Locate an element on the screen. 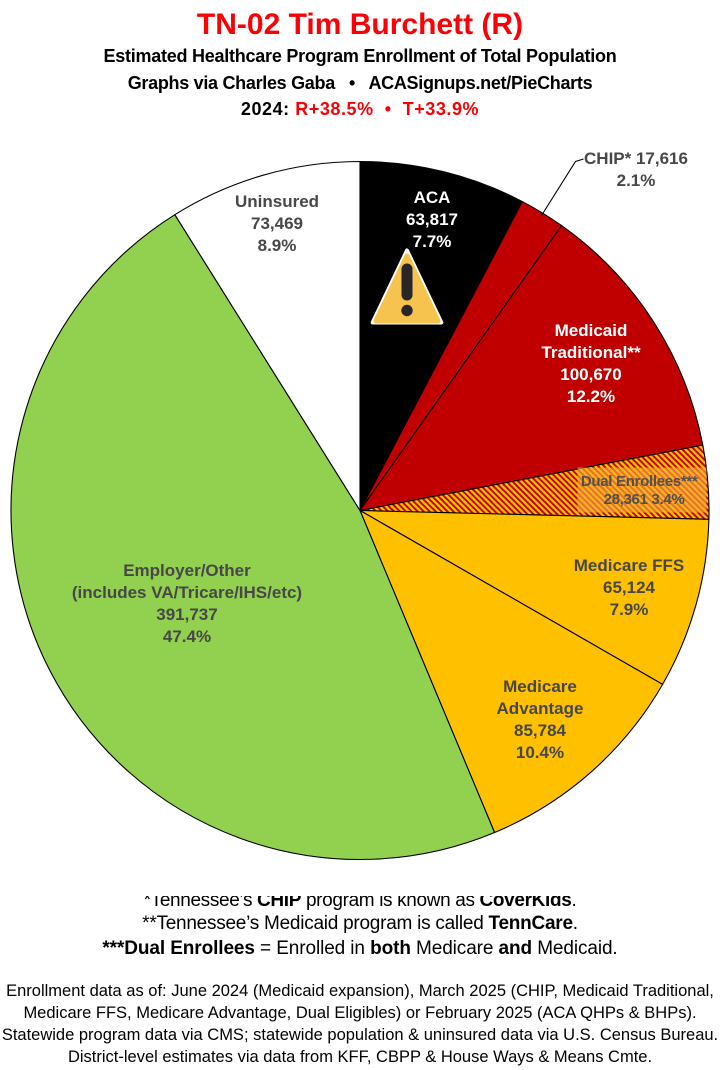 The image size is (720, 1070). svg-text: 10.4% is located at coordinates (540, 752).